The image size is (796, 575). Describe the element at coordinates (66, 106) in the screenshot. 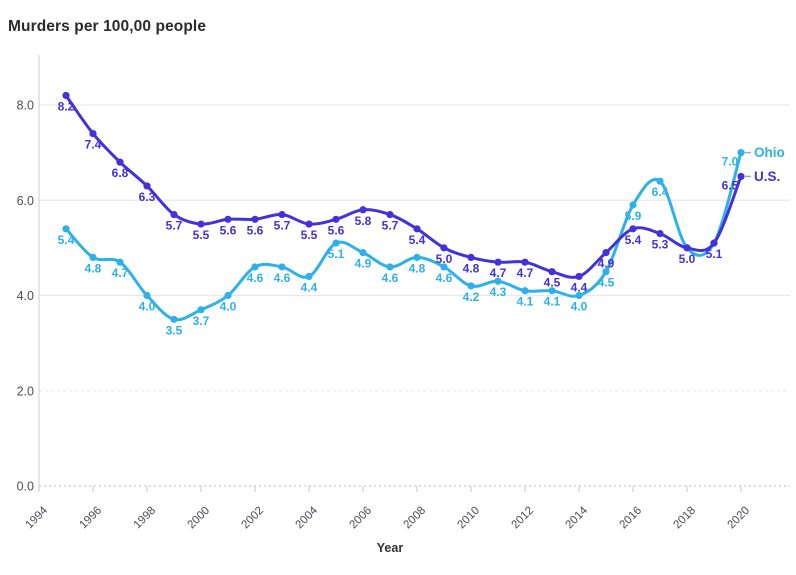

I see `us-value-label: 8.2` at that location.